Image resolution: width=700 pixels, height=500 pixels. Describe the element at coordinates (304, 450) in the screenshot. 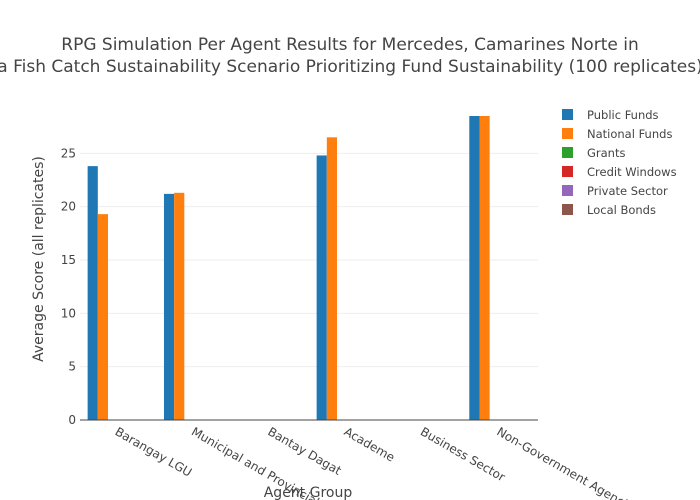

I see `x-tick-label: Bantay Dagat` at that location.